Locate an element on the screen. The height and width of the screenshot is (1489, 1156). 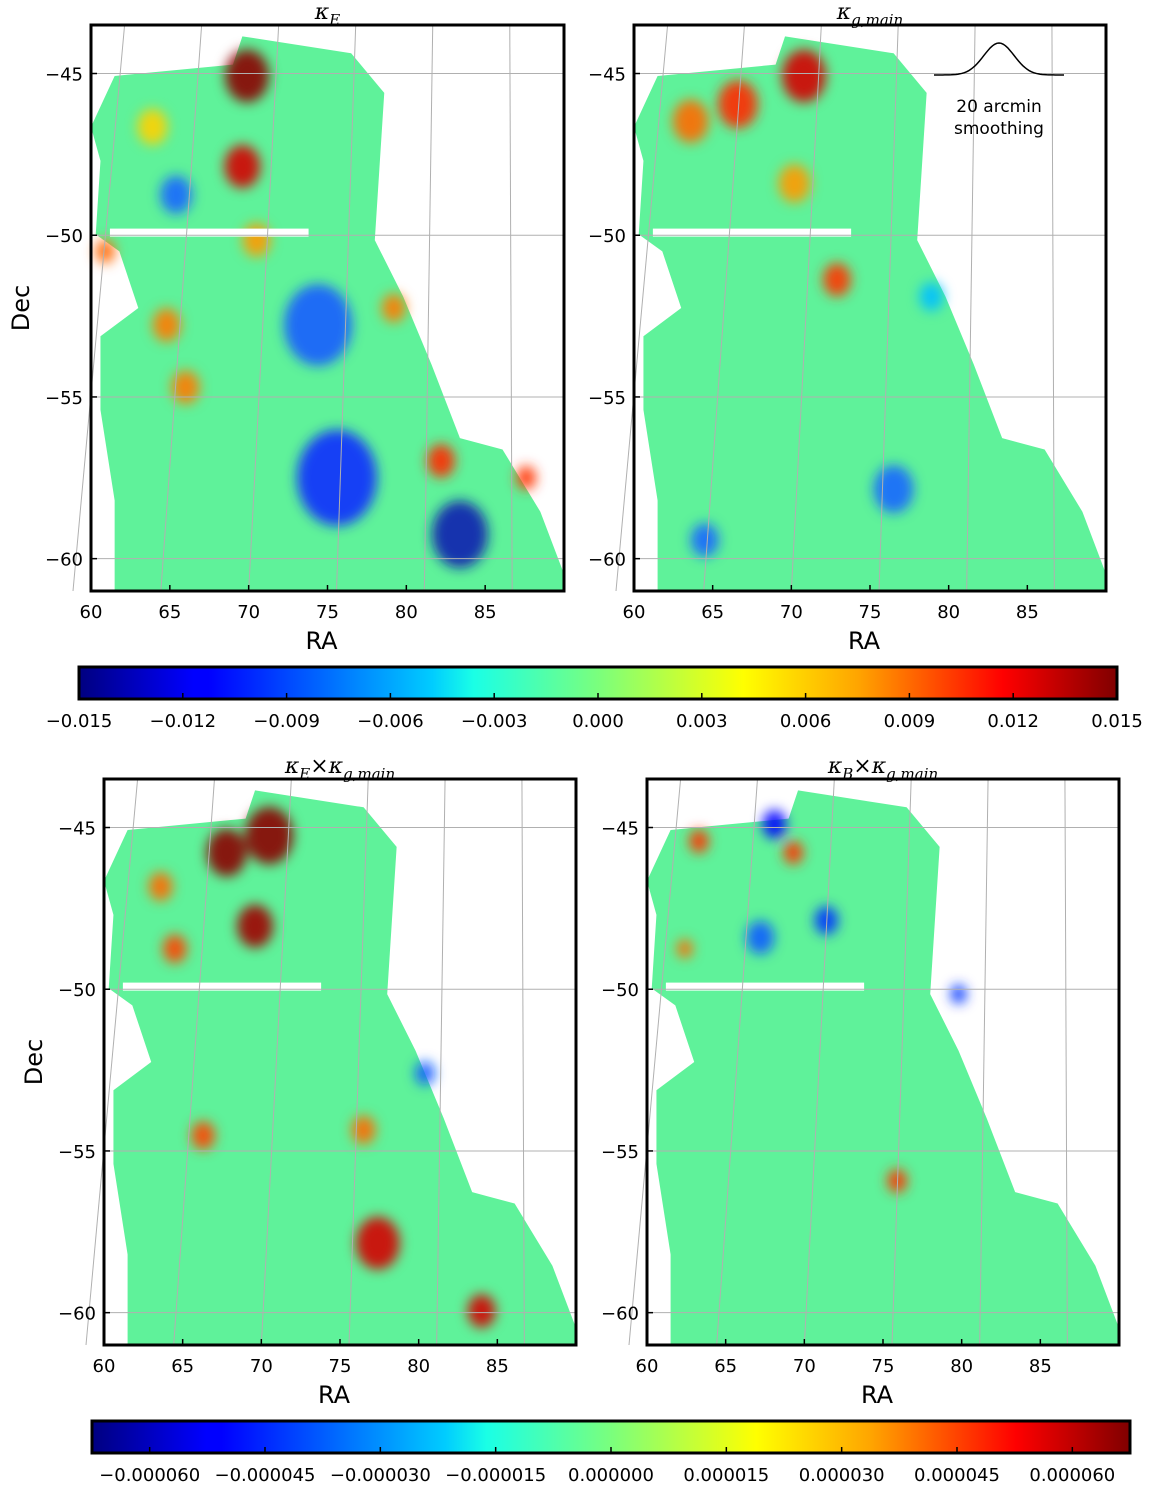
colorbar-tick-label: 0.000045 is located at coordinates (957, 1475).